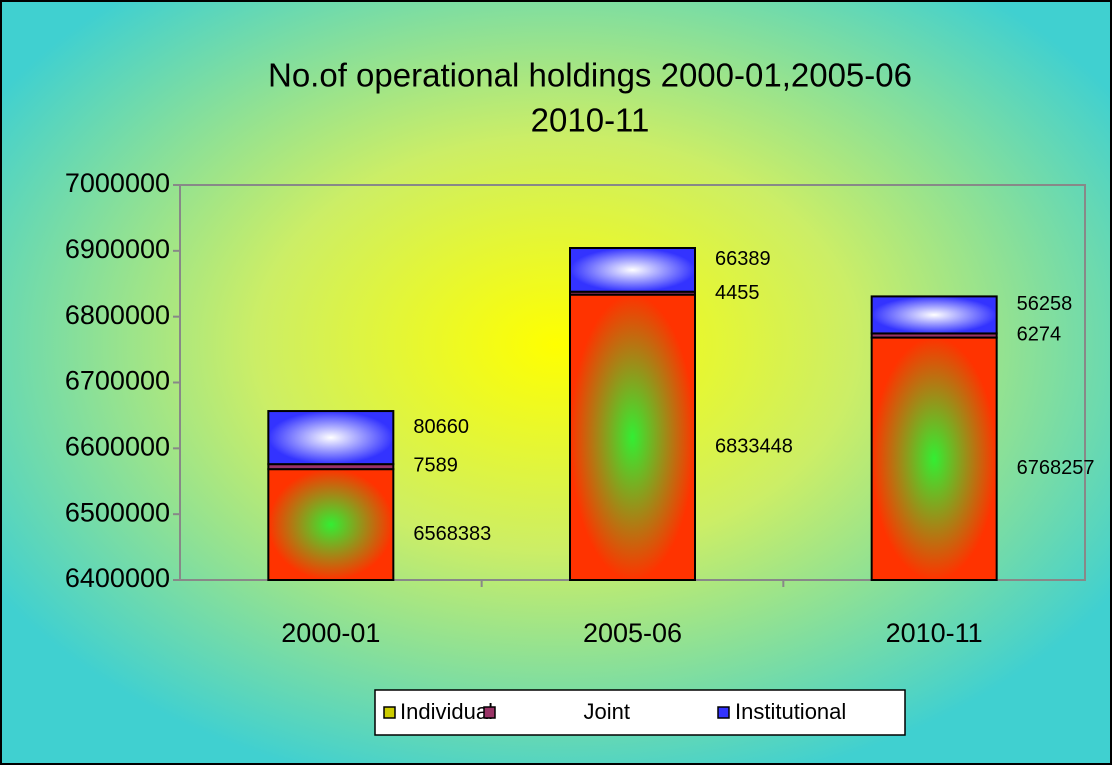 This screenshot has width=1112, height=770. What do you see at coordinates (790, 711) in the screenshot?
I see `legend-label: Institutional` at bounding box center [790, 711].